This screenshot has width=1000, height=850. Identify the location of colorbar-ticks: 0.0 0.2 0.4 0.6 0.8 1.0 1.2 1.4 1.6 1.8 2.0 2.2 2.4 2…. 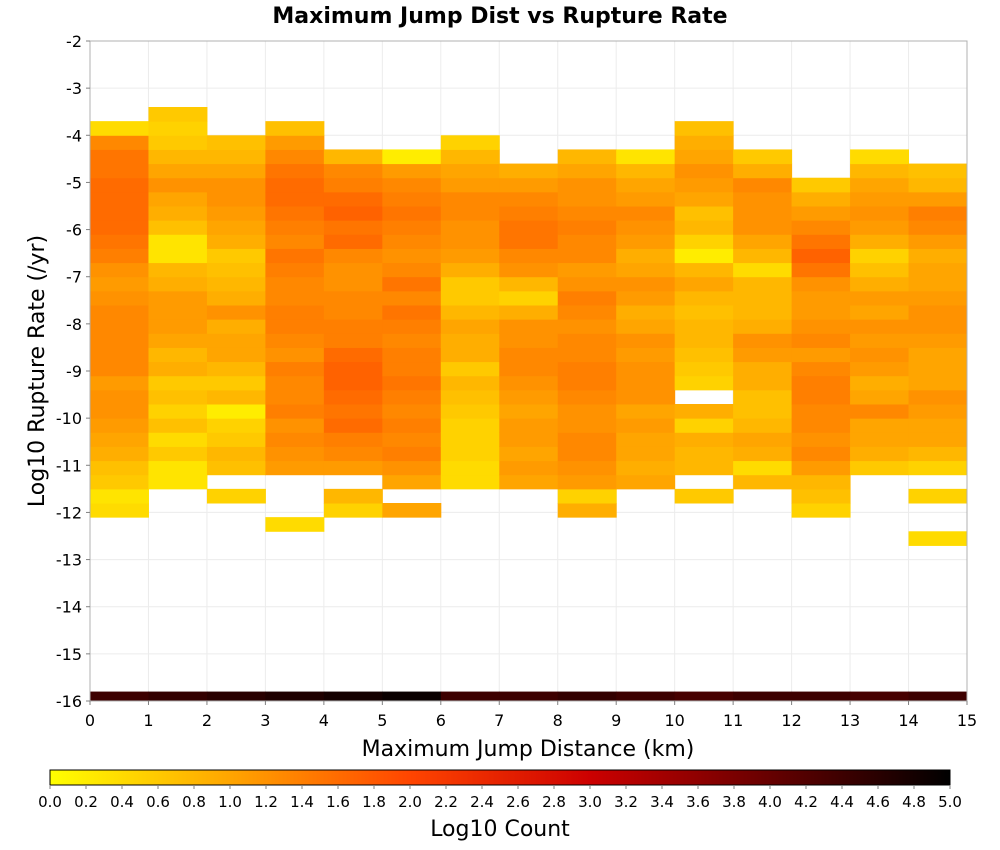
(500, 798).